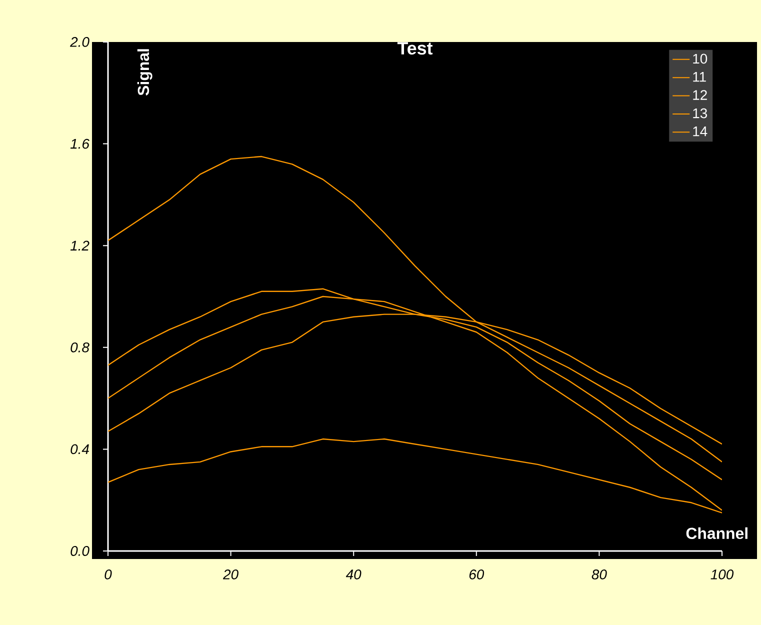 This screenshot has width=761, height=625. What do you see at coordinates (354, 575) in the screenshot?
I see `x-tick-label: 40` at bounding box center [354, 575].